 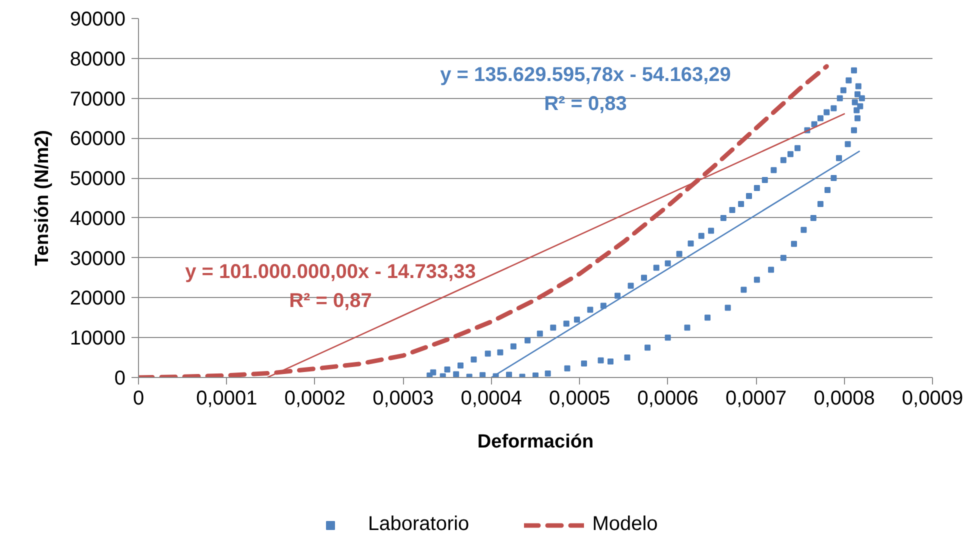 What do you see at coordinates (98, 259) in the screenshot?
I see `y-tick-label: 30000` at bounding box center [98, 259].